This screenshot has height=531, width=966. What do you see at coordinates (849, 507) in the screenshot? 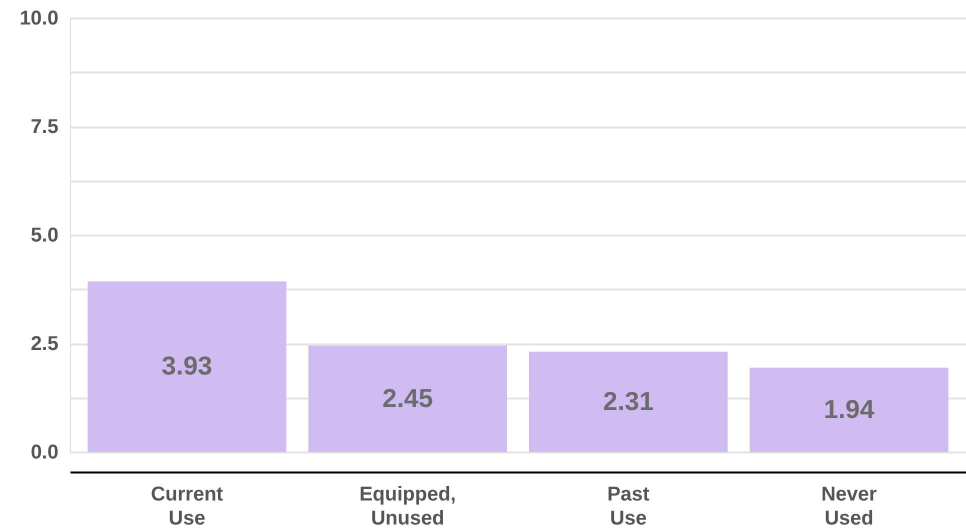
I see `x-tick-label: Never Used` at bounding box center [849, 507].